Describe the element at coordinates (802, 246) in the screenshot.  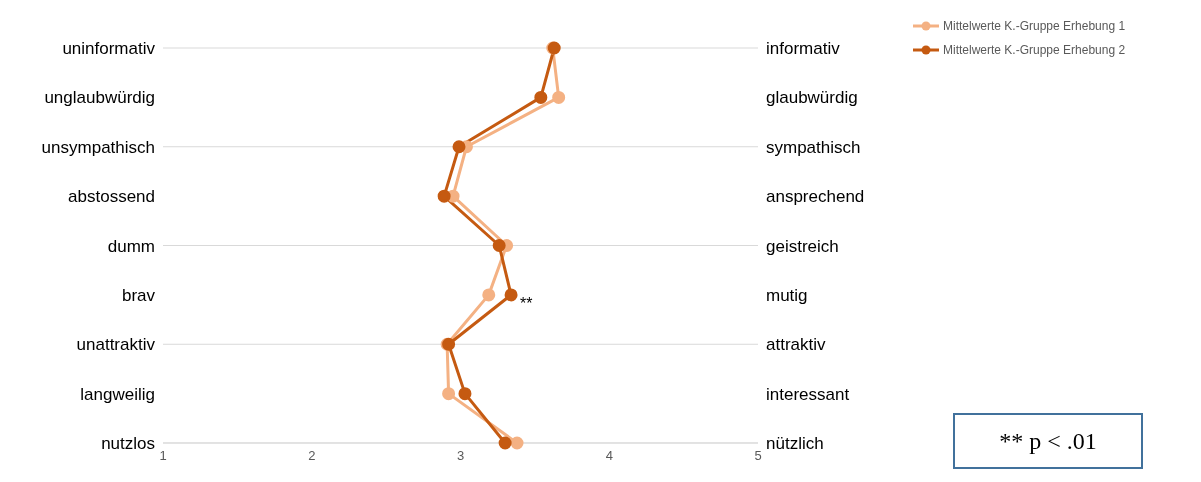
I see `y2-tick-label: geistreich` at that location.